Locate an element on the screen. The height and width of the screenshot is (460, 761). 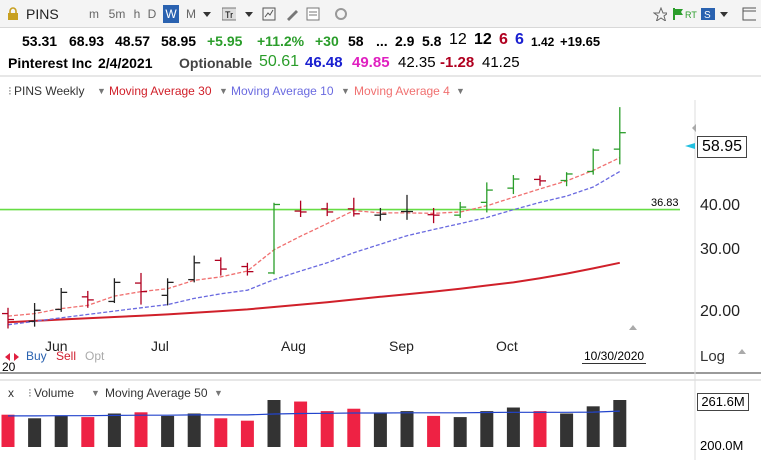
legend-ma30: Moving Average 30 is located at coordinates (160, 91).